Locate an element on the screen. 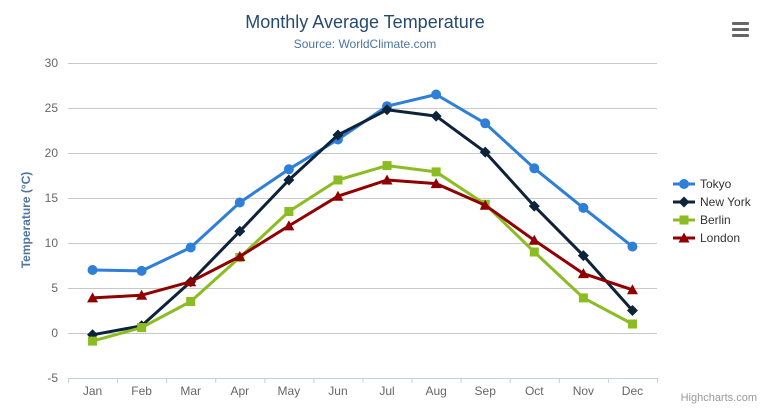 This screenshot has height=416, width=769. x-axis-label: Feb is located at coordinates (141, 391).